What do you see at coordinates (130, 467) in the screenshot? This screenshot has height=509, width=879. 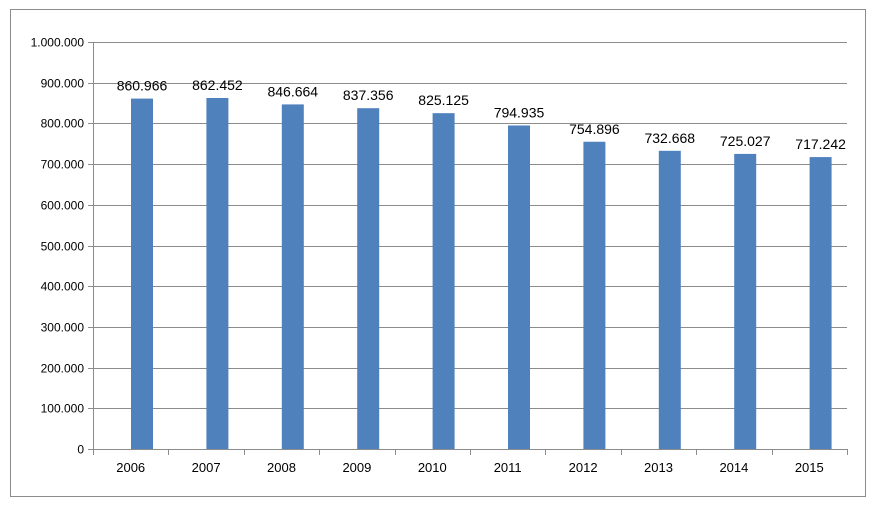 I see `x-category-label: 2006` at bounding box center [130, 467].